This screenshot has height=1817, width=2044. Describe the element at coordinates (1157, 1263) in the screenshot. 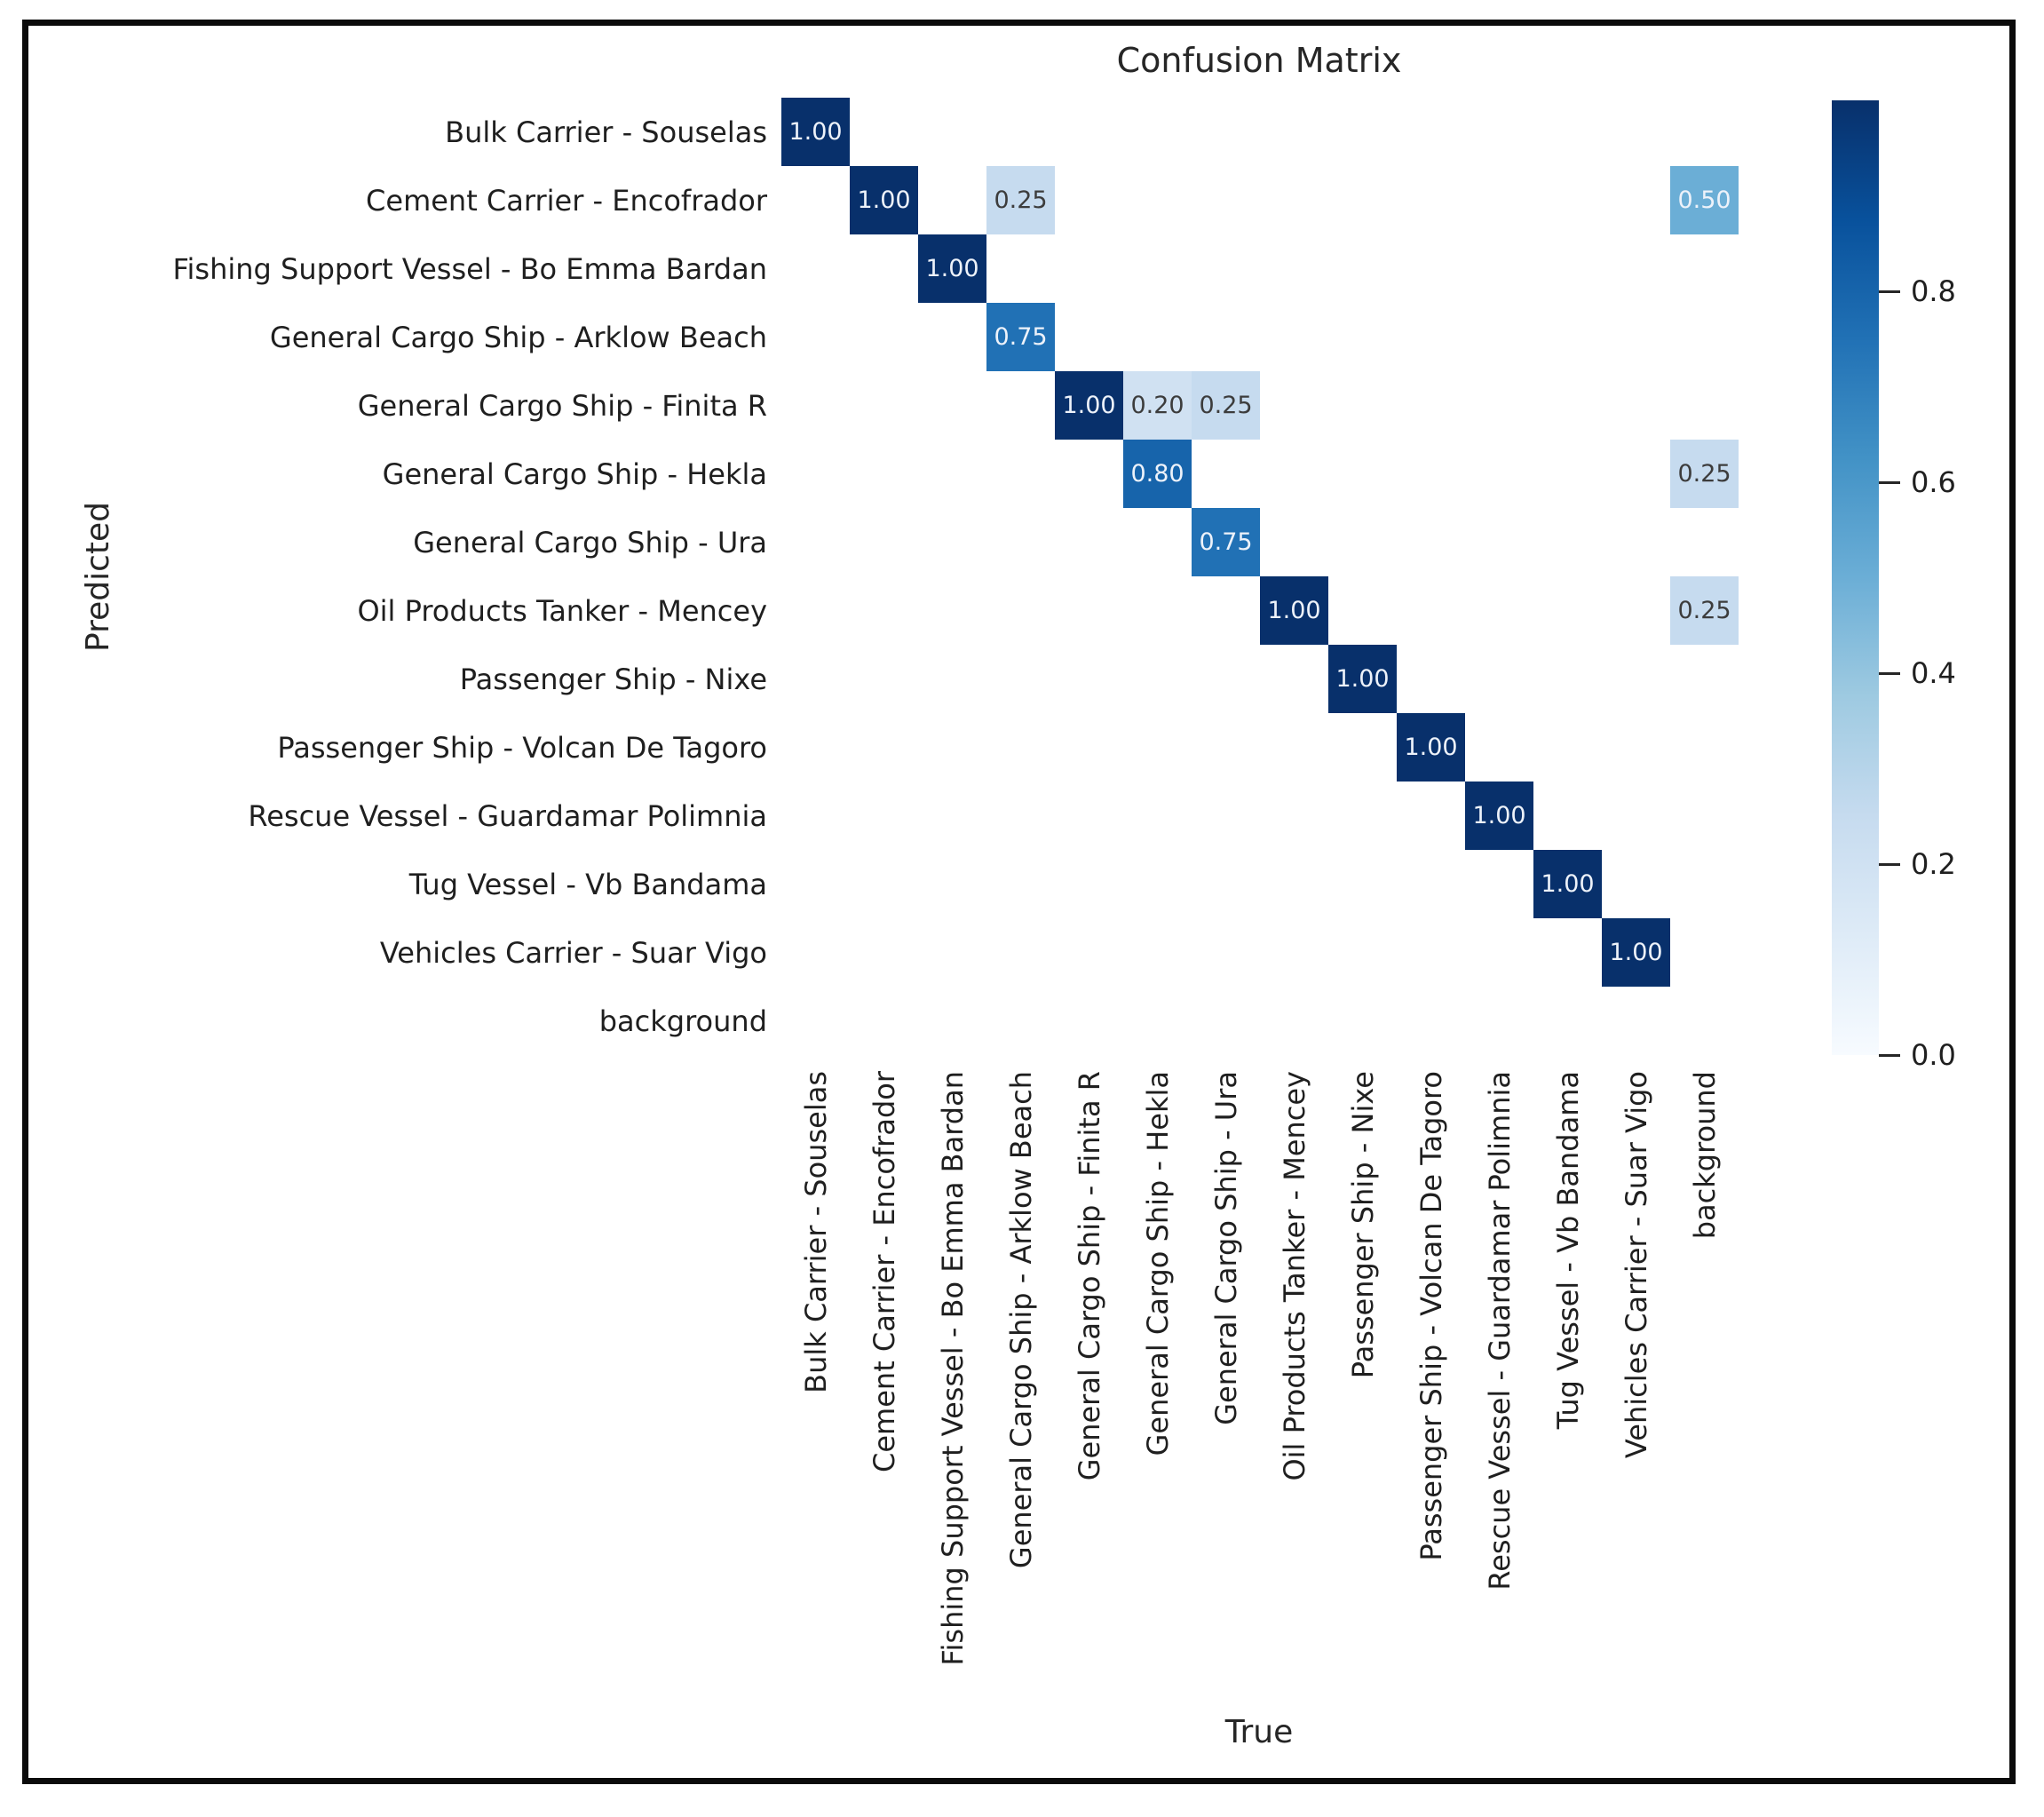

I see `x-tick-label: General Cargo Ship - Hekla` at that location.